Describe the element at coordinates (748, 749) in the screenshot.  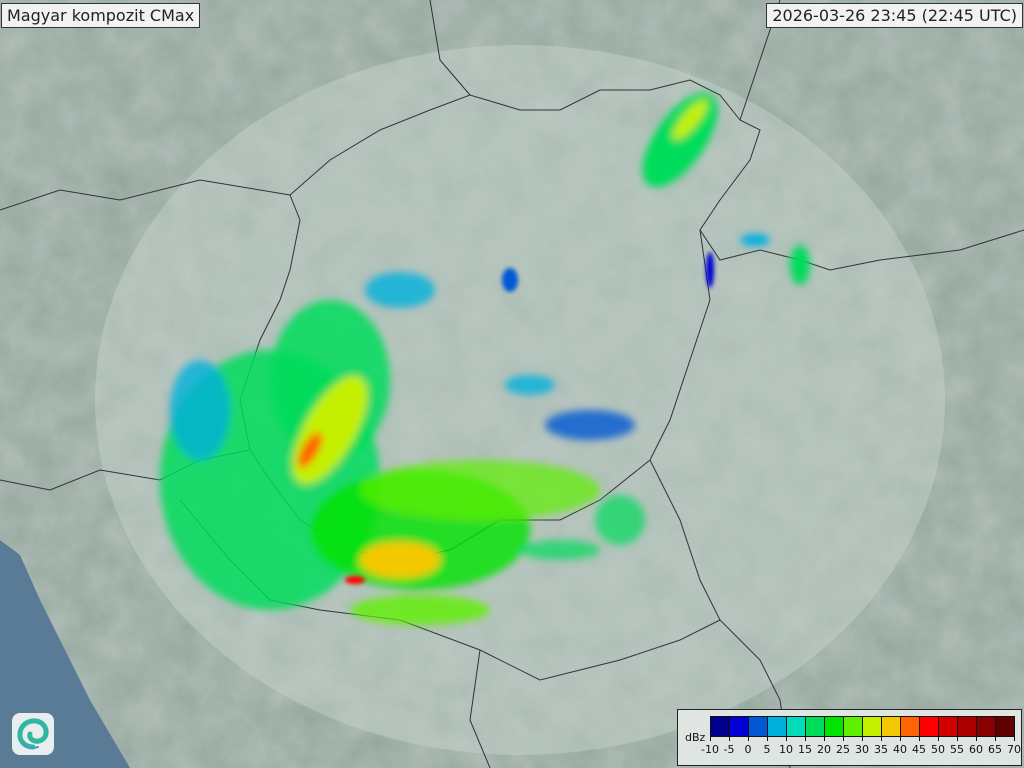
I see `legend-tick-label: 0` at that location.